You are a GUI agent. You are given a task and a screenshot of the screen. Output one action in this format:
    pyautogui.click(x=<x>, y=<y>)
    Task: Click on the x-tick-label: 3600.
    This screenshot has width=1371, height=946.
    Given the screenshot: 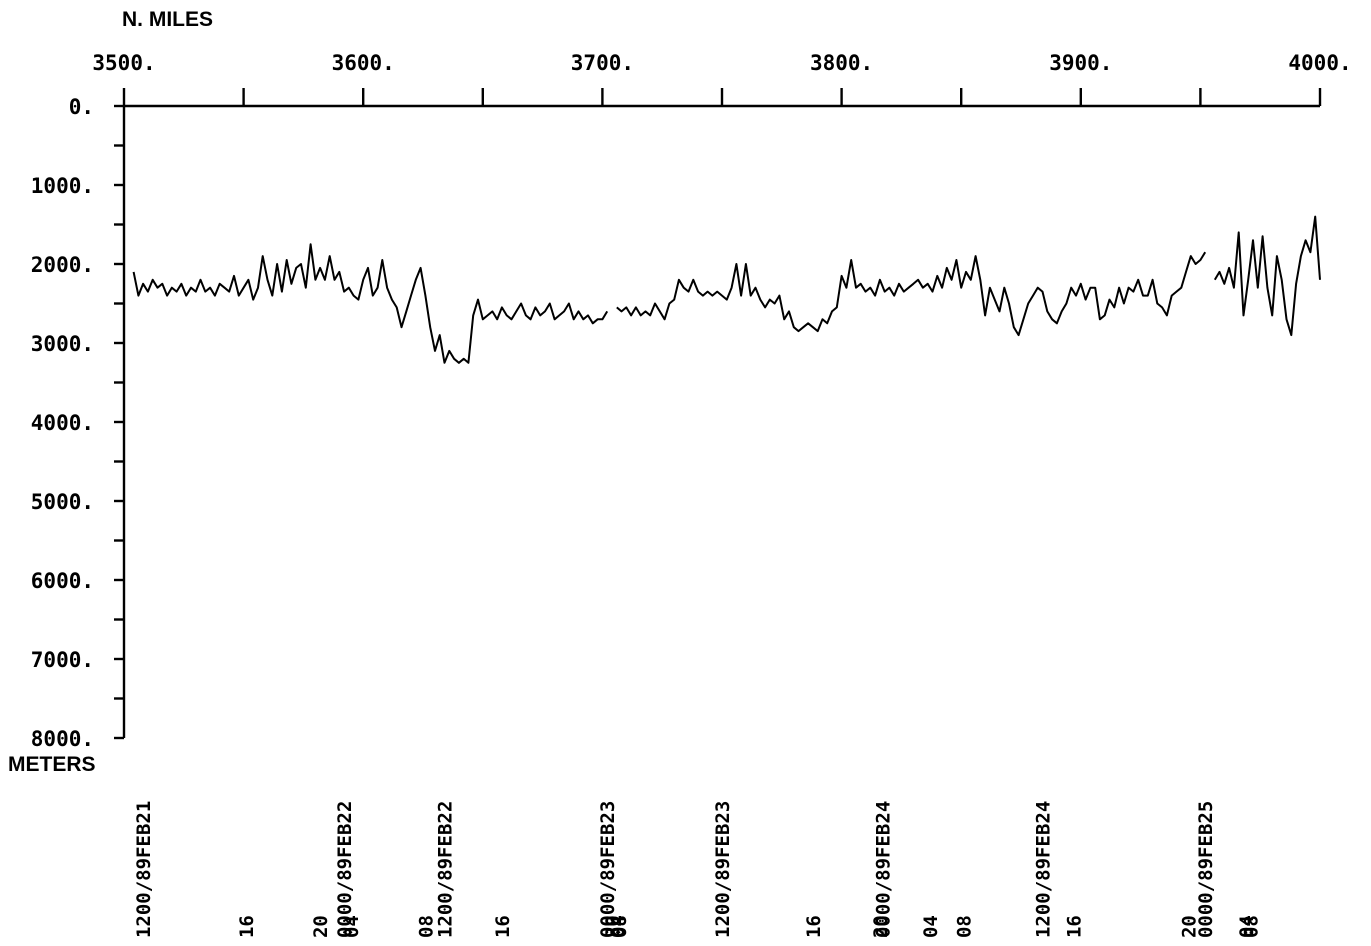 What is the action you would take?
    pyautogui.click(x=363, y=63)
    